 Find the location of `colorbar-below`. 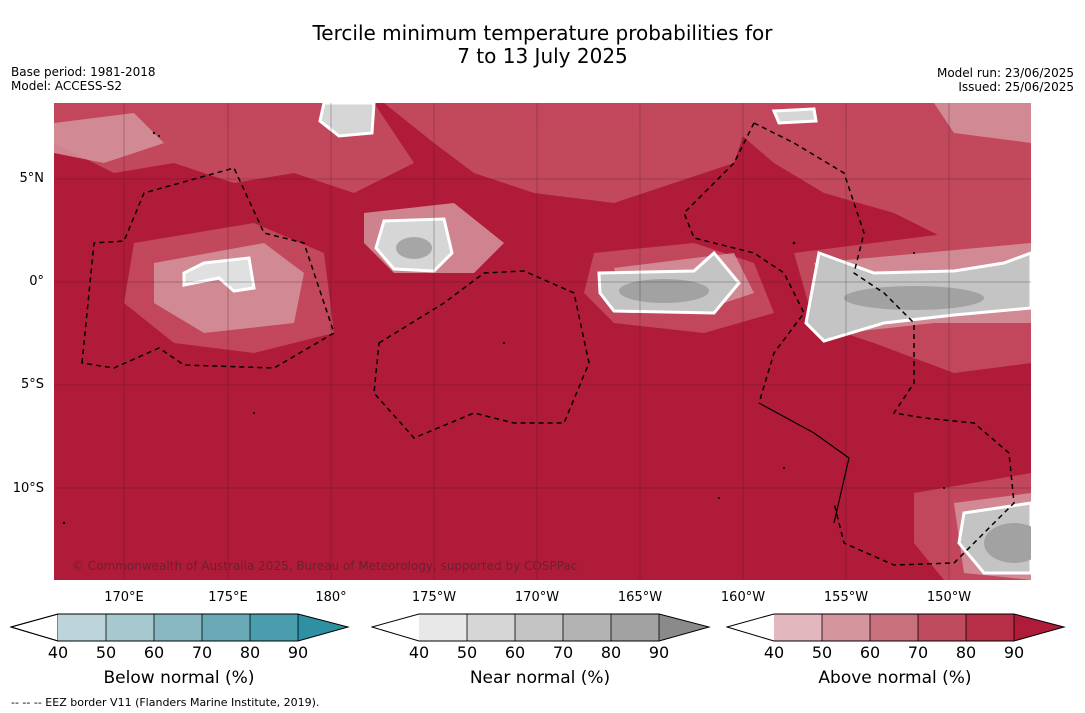

colorbar-below is located at coordinates (180, 627).